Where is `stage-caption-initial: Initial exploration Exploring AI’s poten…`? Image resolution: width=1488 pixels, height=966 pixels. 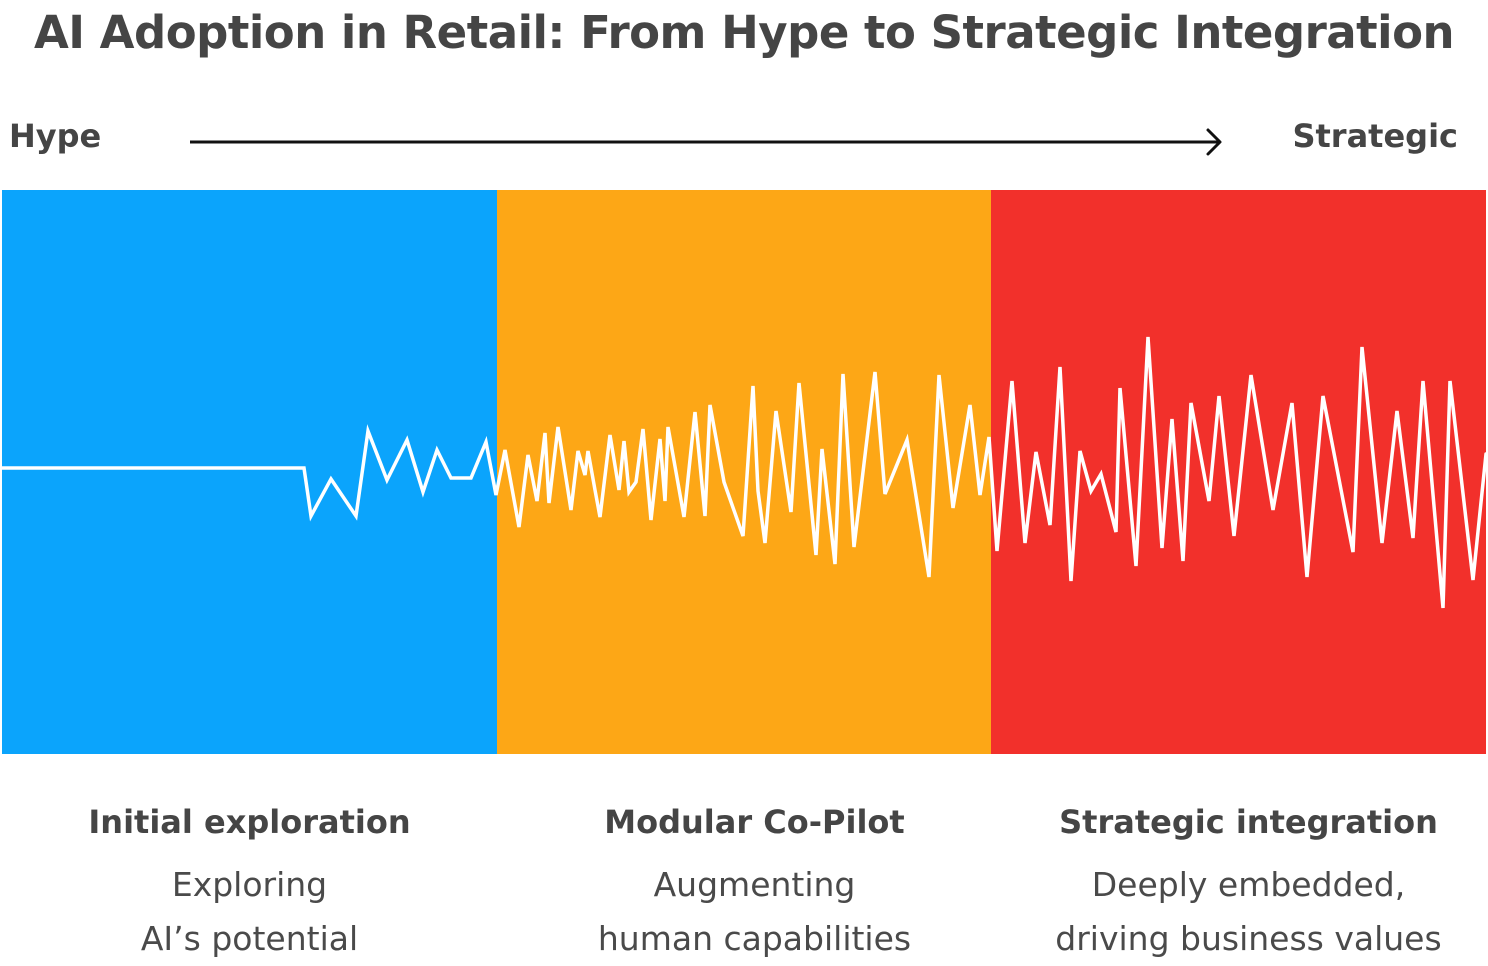
stage-caption-initial: Initial exploration Exploring AI’s poten… is located at coordinates (249, 883).